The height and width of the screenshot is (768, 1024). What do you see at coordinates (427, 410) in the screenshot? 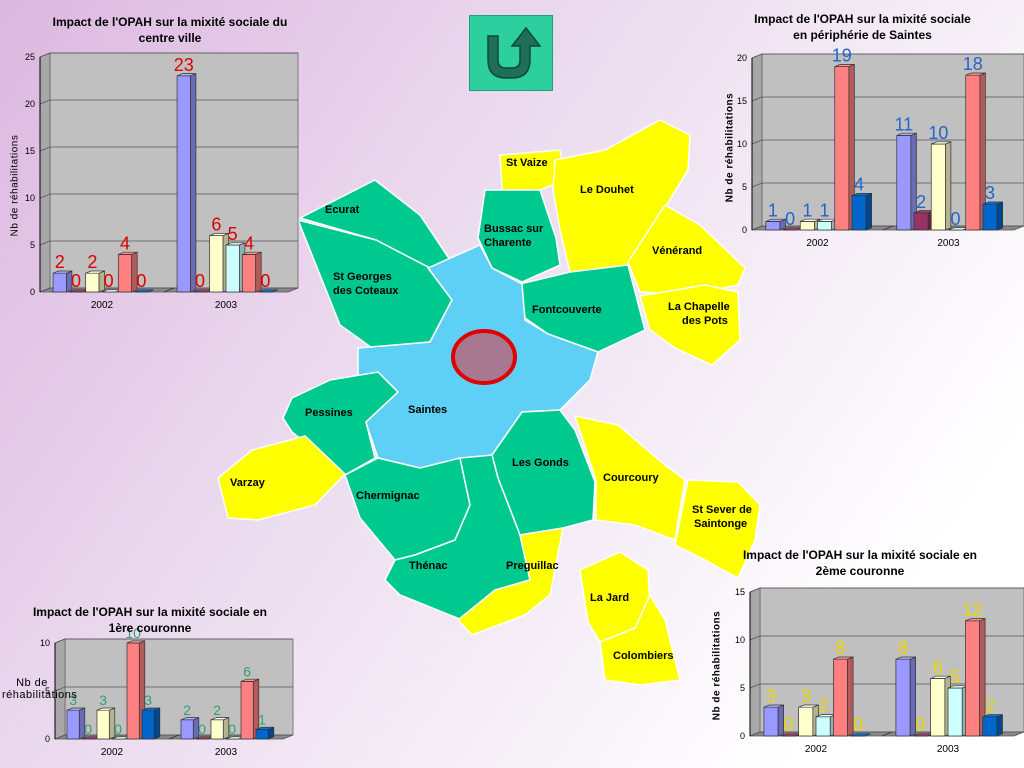
I see `region-label: Saintes` at bounding box center [427, 410].